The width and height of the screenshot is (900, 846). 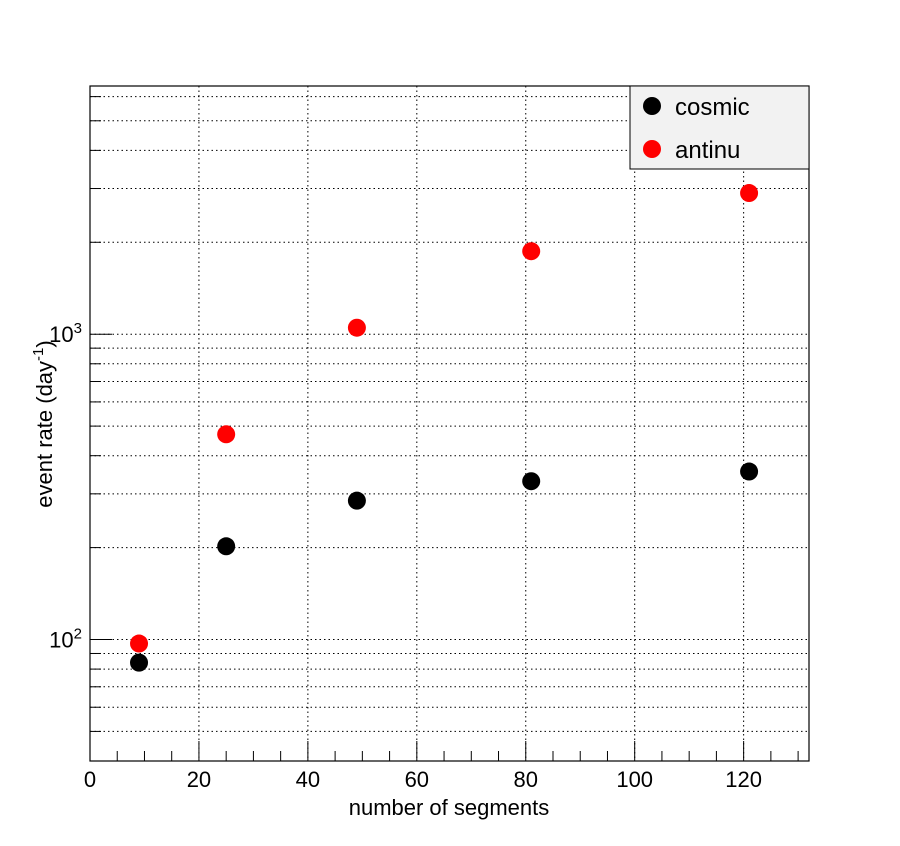 I want to click on y-tick-label: 10², so click(x=65, y=639).